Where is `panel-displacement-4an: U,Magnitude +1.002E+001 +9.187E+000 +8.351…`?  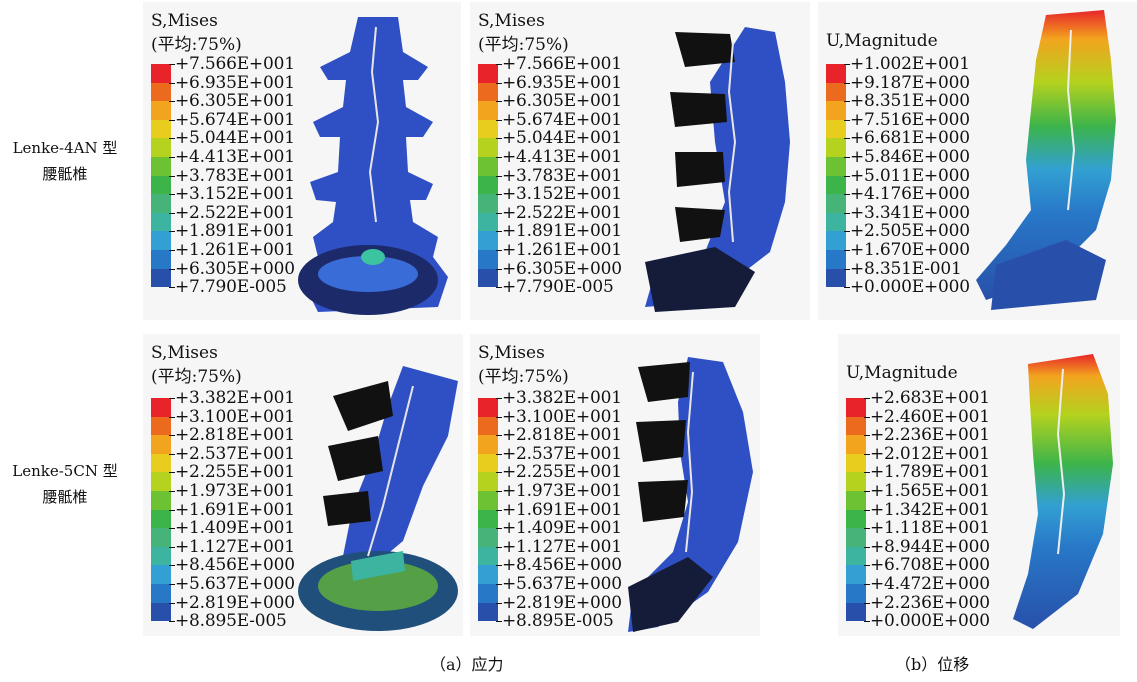
panel-displacement-4an: U,Magnitude +1.002E+001 +9.187E+000 +8.351… is located at coordinates (977, 161).